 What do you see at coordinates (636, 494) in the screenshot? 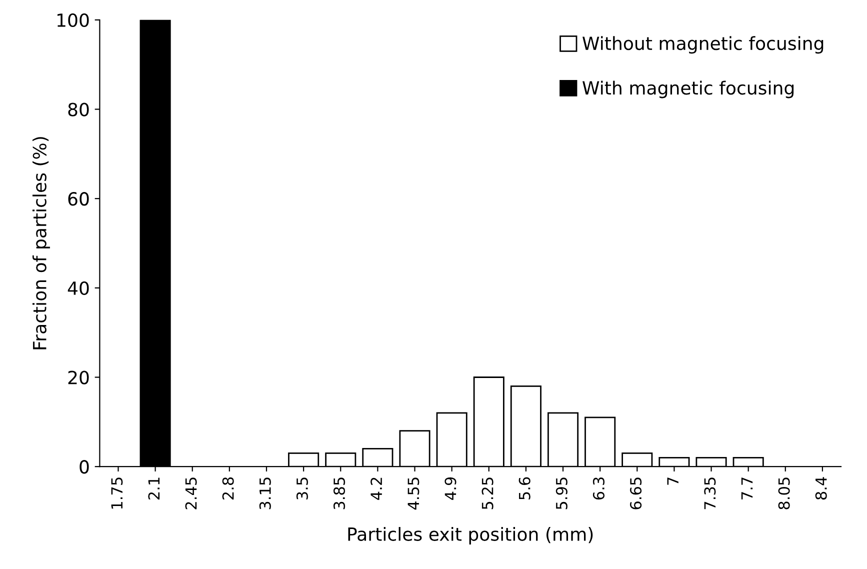
I see `x-tick-label: 6.65` at bounding box center [636, 494].